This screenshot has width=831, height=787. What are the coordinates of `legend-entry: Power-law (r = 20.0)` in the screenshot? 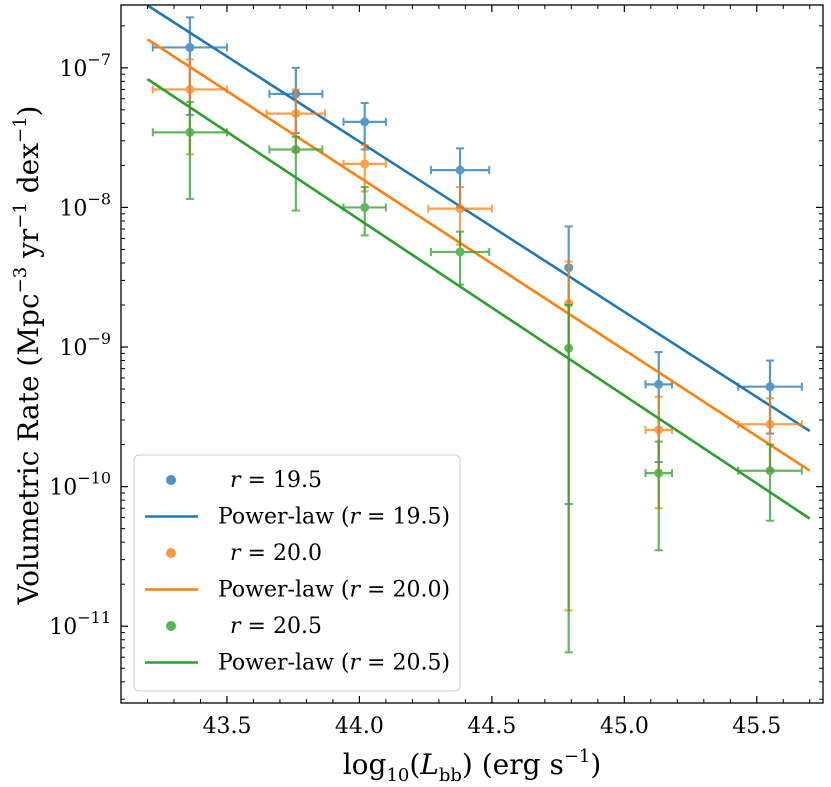 It's located at (297, 590).